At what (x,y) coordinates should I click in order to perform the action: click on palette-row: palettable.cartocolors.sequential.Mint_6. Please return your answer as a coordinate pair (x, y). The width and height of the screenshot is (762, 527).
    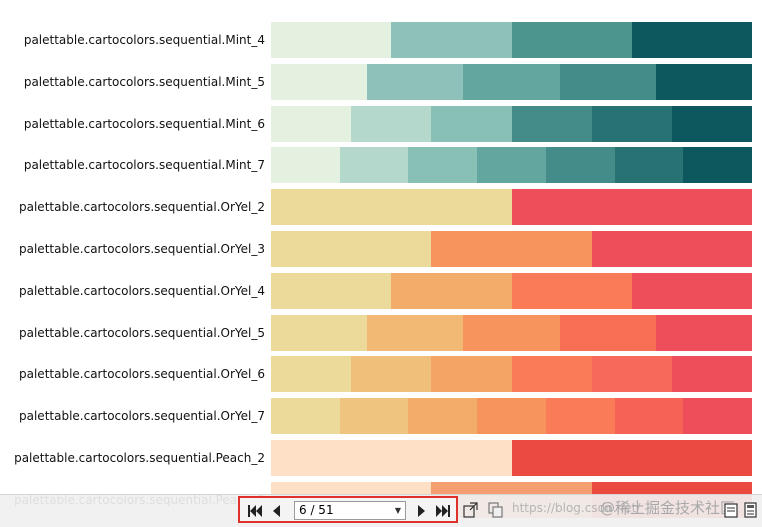
    Looking at the image, I should click on (381, 124).